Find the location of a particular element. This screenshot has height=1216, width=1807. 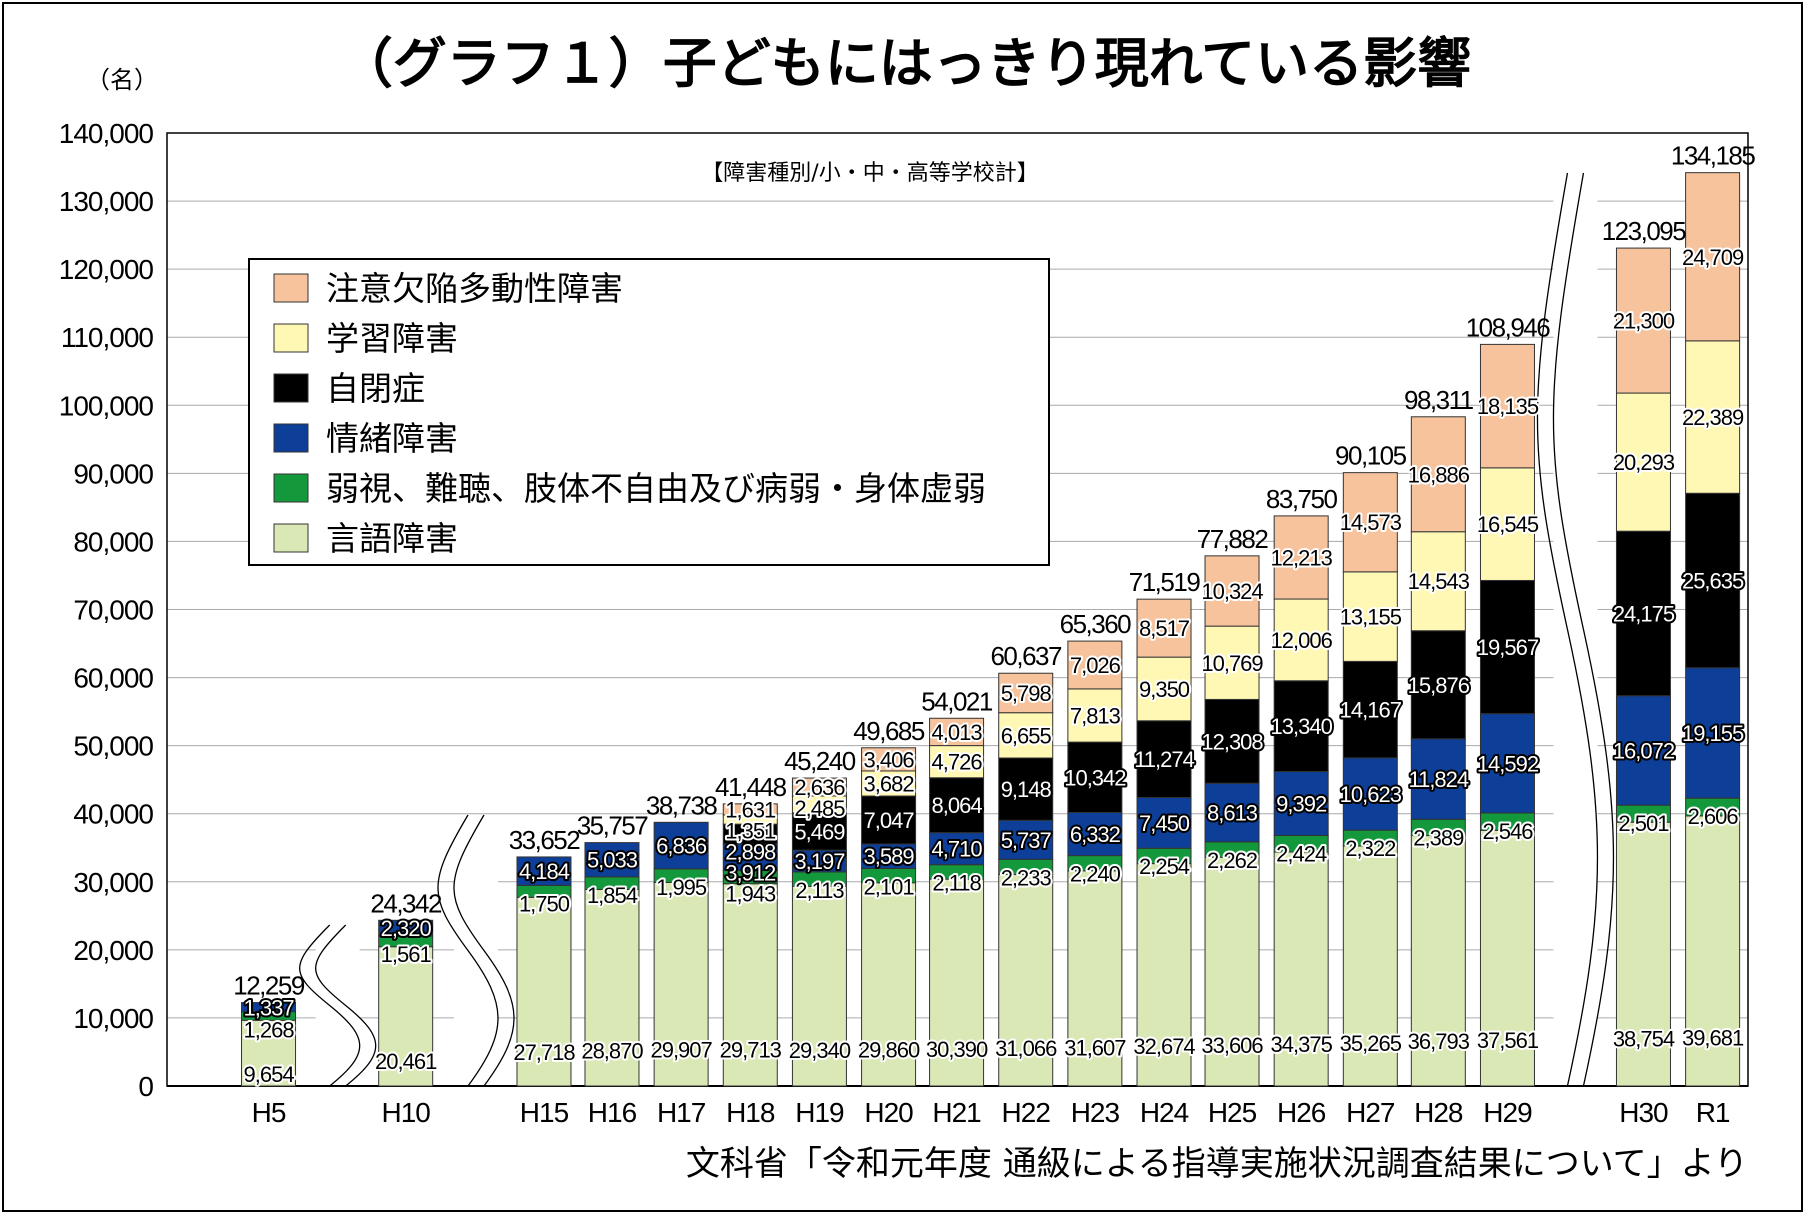

segment-value-label: 1,995 is located at coordinates (681, 887).